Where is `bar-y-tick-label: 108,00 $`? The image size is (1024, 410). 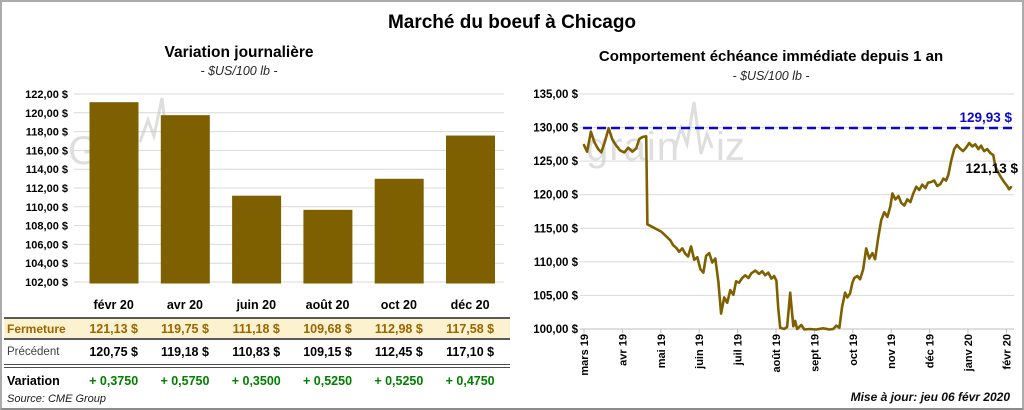 bar-y-tick-label: 108,00 $ is located at coordinates (46, 227).